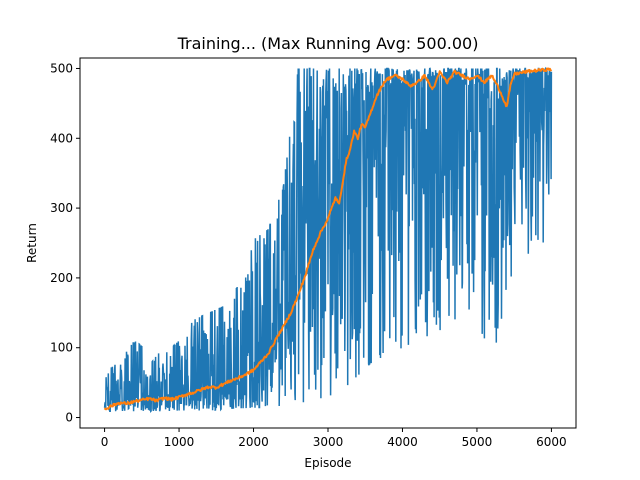  I want to click on y-axis: 0 100 200 300 400 500, so click(65, 243).